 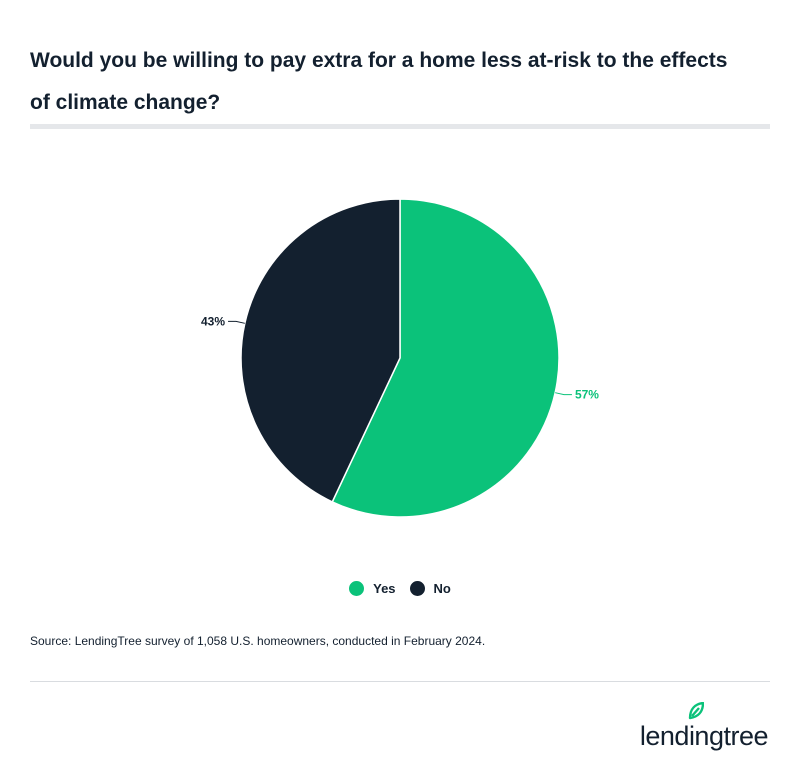 I want to click on title-divider, so click(x=400, y=126).